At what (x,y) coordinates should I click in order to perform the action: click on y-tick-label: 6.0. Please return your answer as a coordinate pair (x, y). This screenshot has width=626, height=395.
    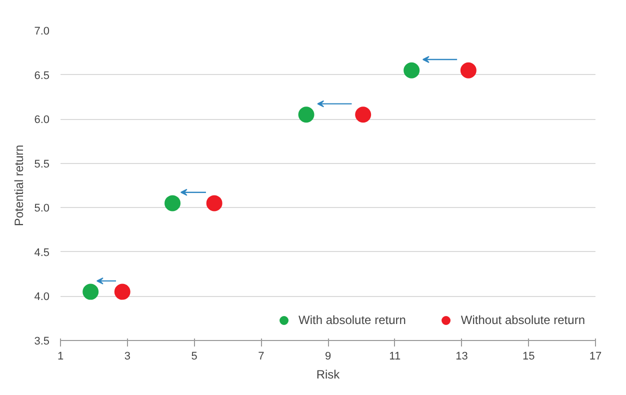
    Looking at the image, I should click on (42, 120).